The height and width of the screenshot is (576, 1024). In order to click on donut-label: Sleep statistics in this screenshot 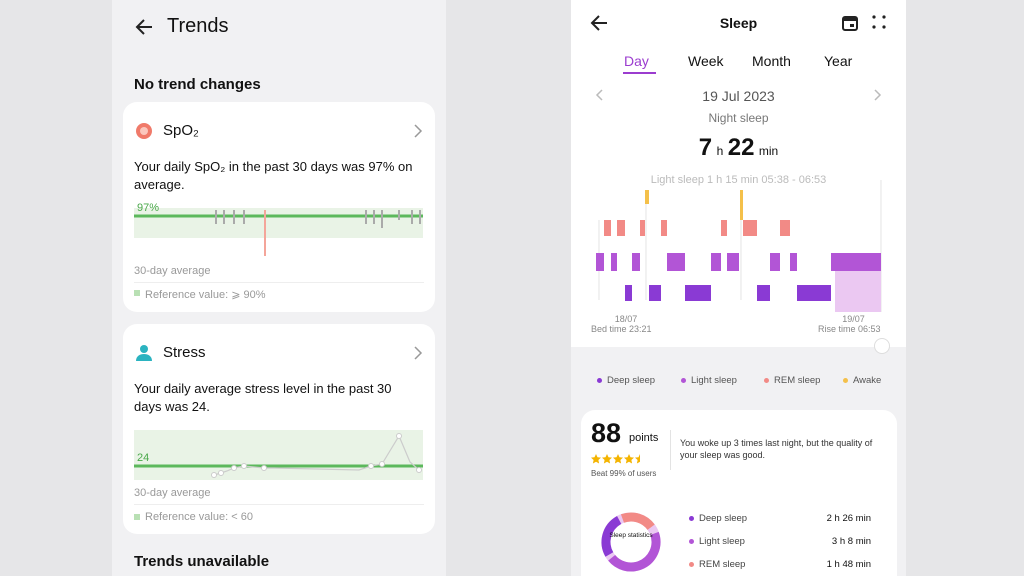, I will do `click(631, 535)`.